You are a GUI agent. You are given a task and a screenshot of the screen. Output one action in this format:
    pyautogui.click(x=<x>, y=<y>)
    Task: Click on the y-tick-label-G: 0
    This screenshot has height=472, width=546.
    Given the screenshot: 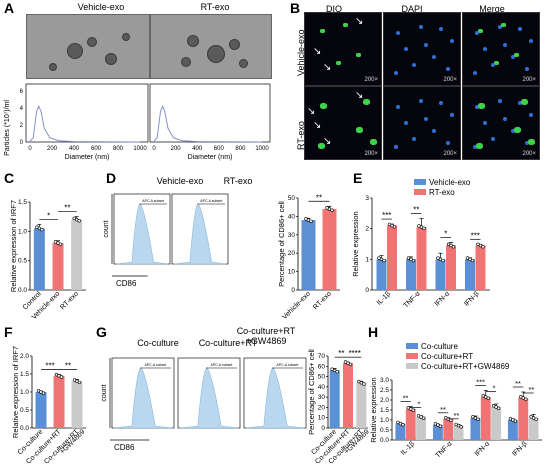 What is the action you would take?
    pyautogui.click(x=323, y=428)
    